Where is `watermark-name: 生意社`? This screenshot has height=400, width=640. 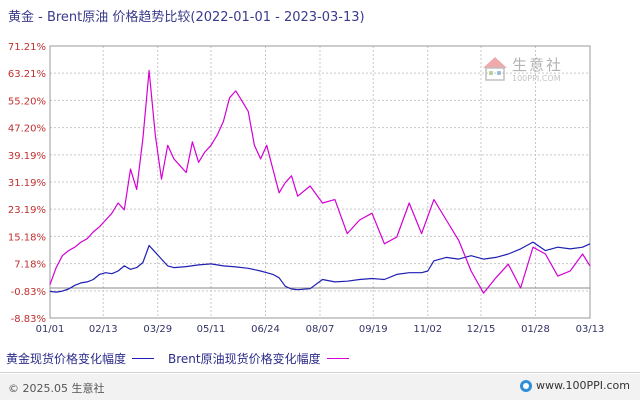 watermark-name: 生意社 is located at coordinates (538, 65).